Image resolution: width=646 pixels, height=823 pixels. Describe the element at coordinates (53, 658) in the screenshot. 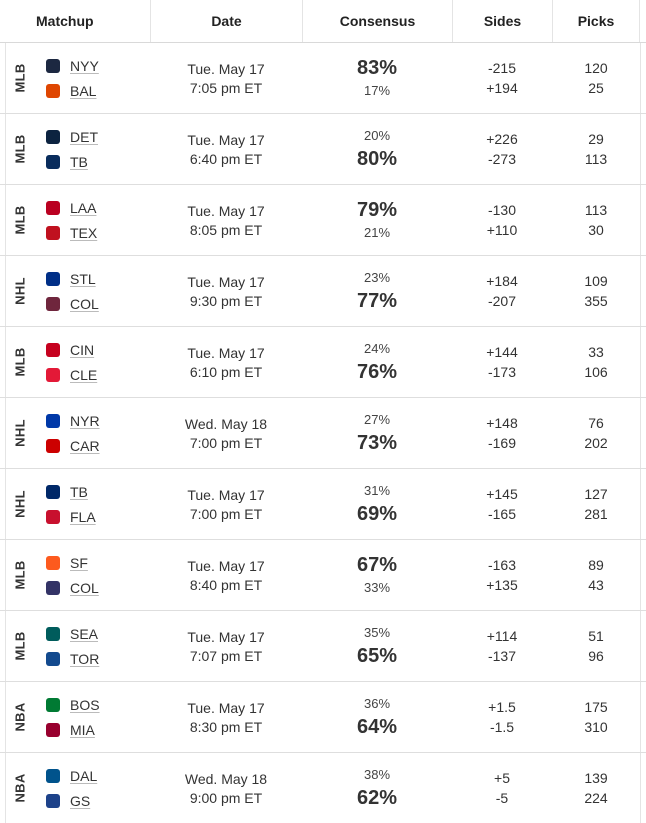

I see `bluejays-logo-icon` at that location.